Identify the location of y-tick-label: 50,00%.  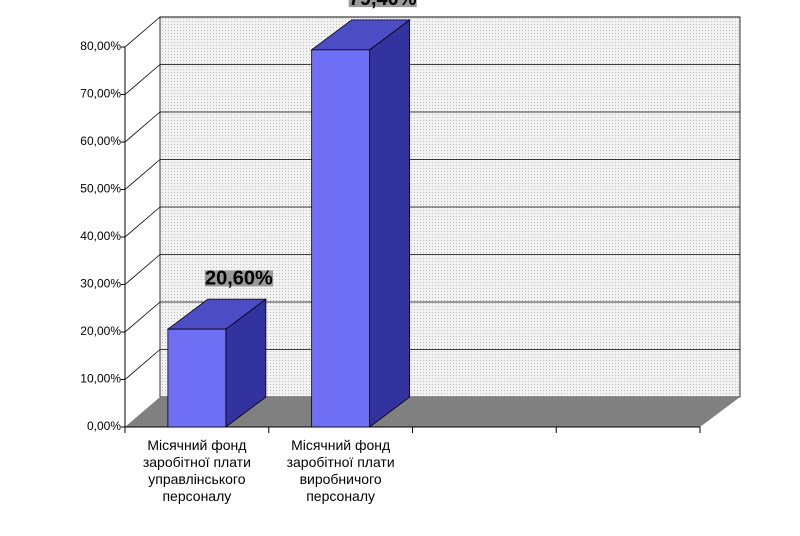
(100, 189).